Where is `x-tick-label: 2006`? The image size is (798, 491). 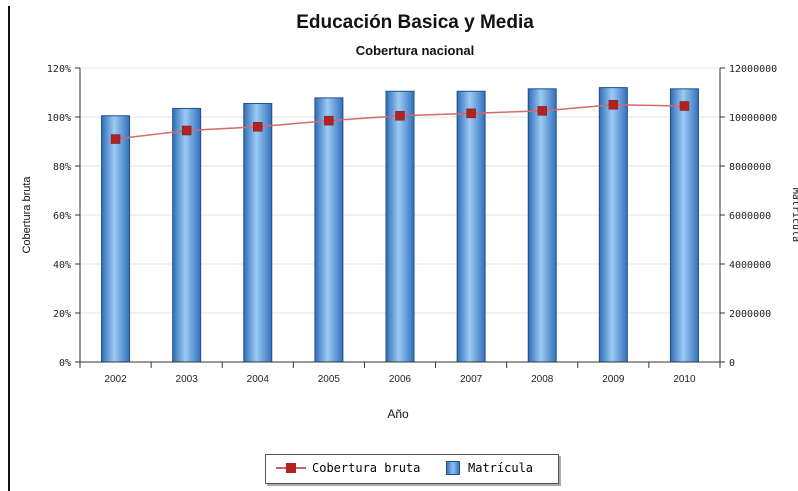
x-tick-label: 2006 is located at coordinates (400, 379).